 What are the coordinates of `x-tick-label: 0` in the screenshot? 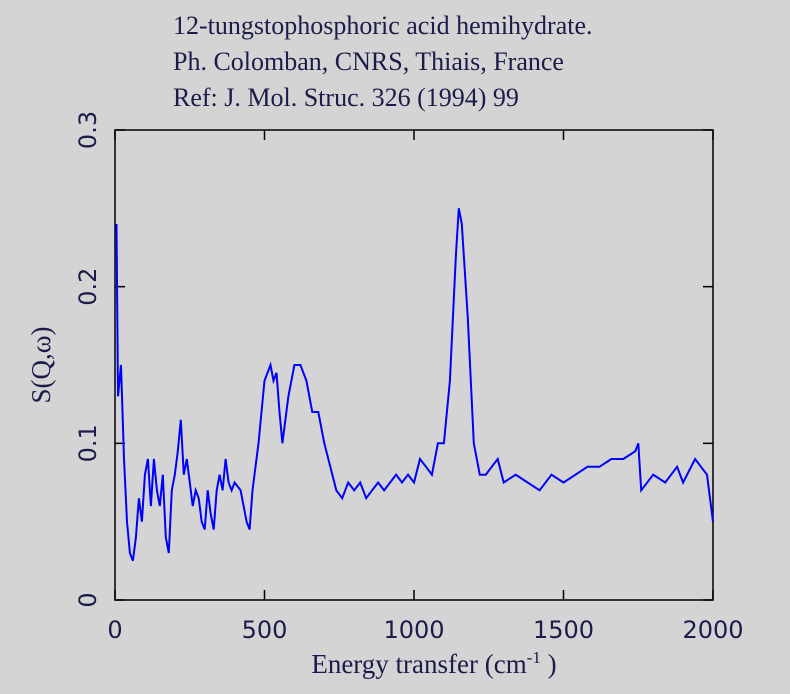 It's located at (114, 630).